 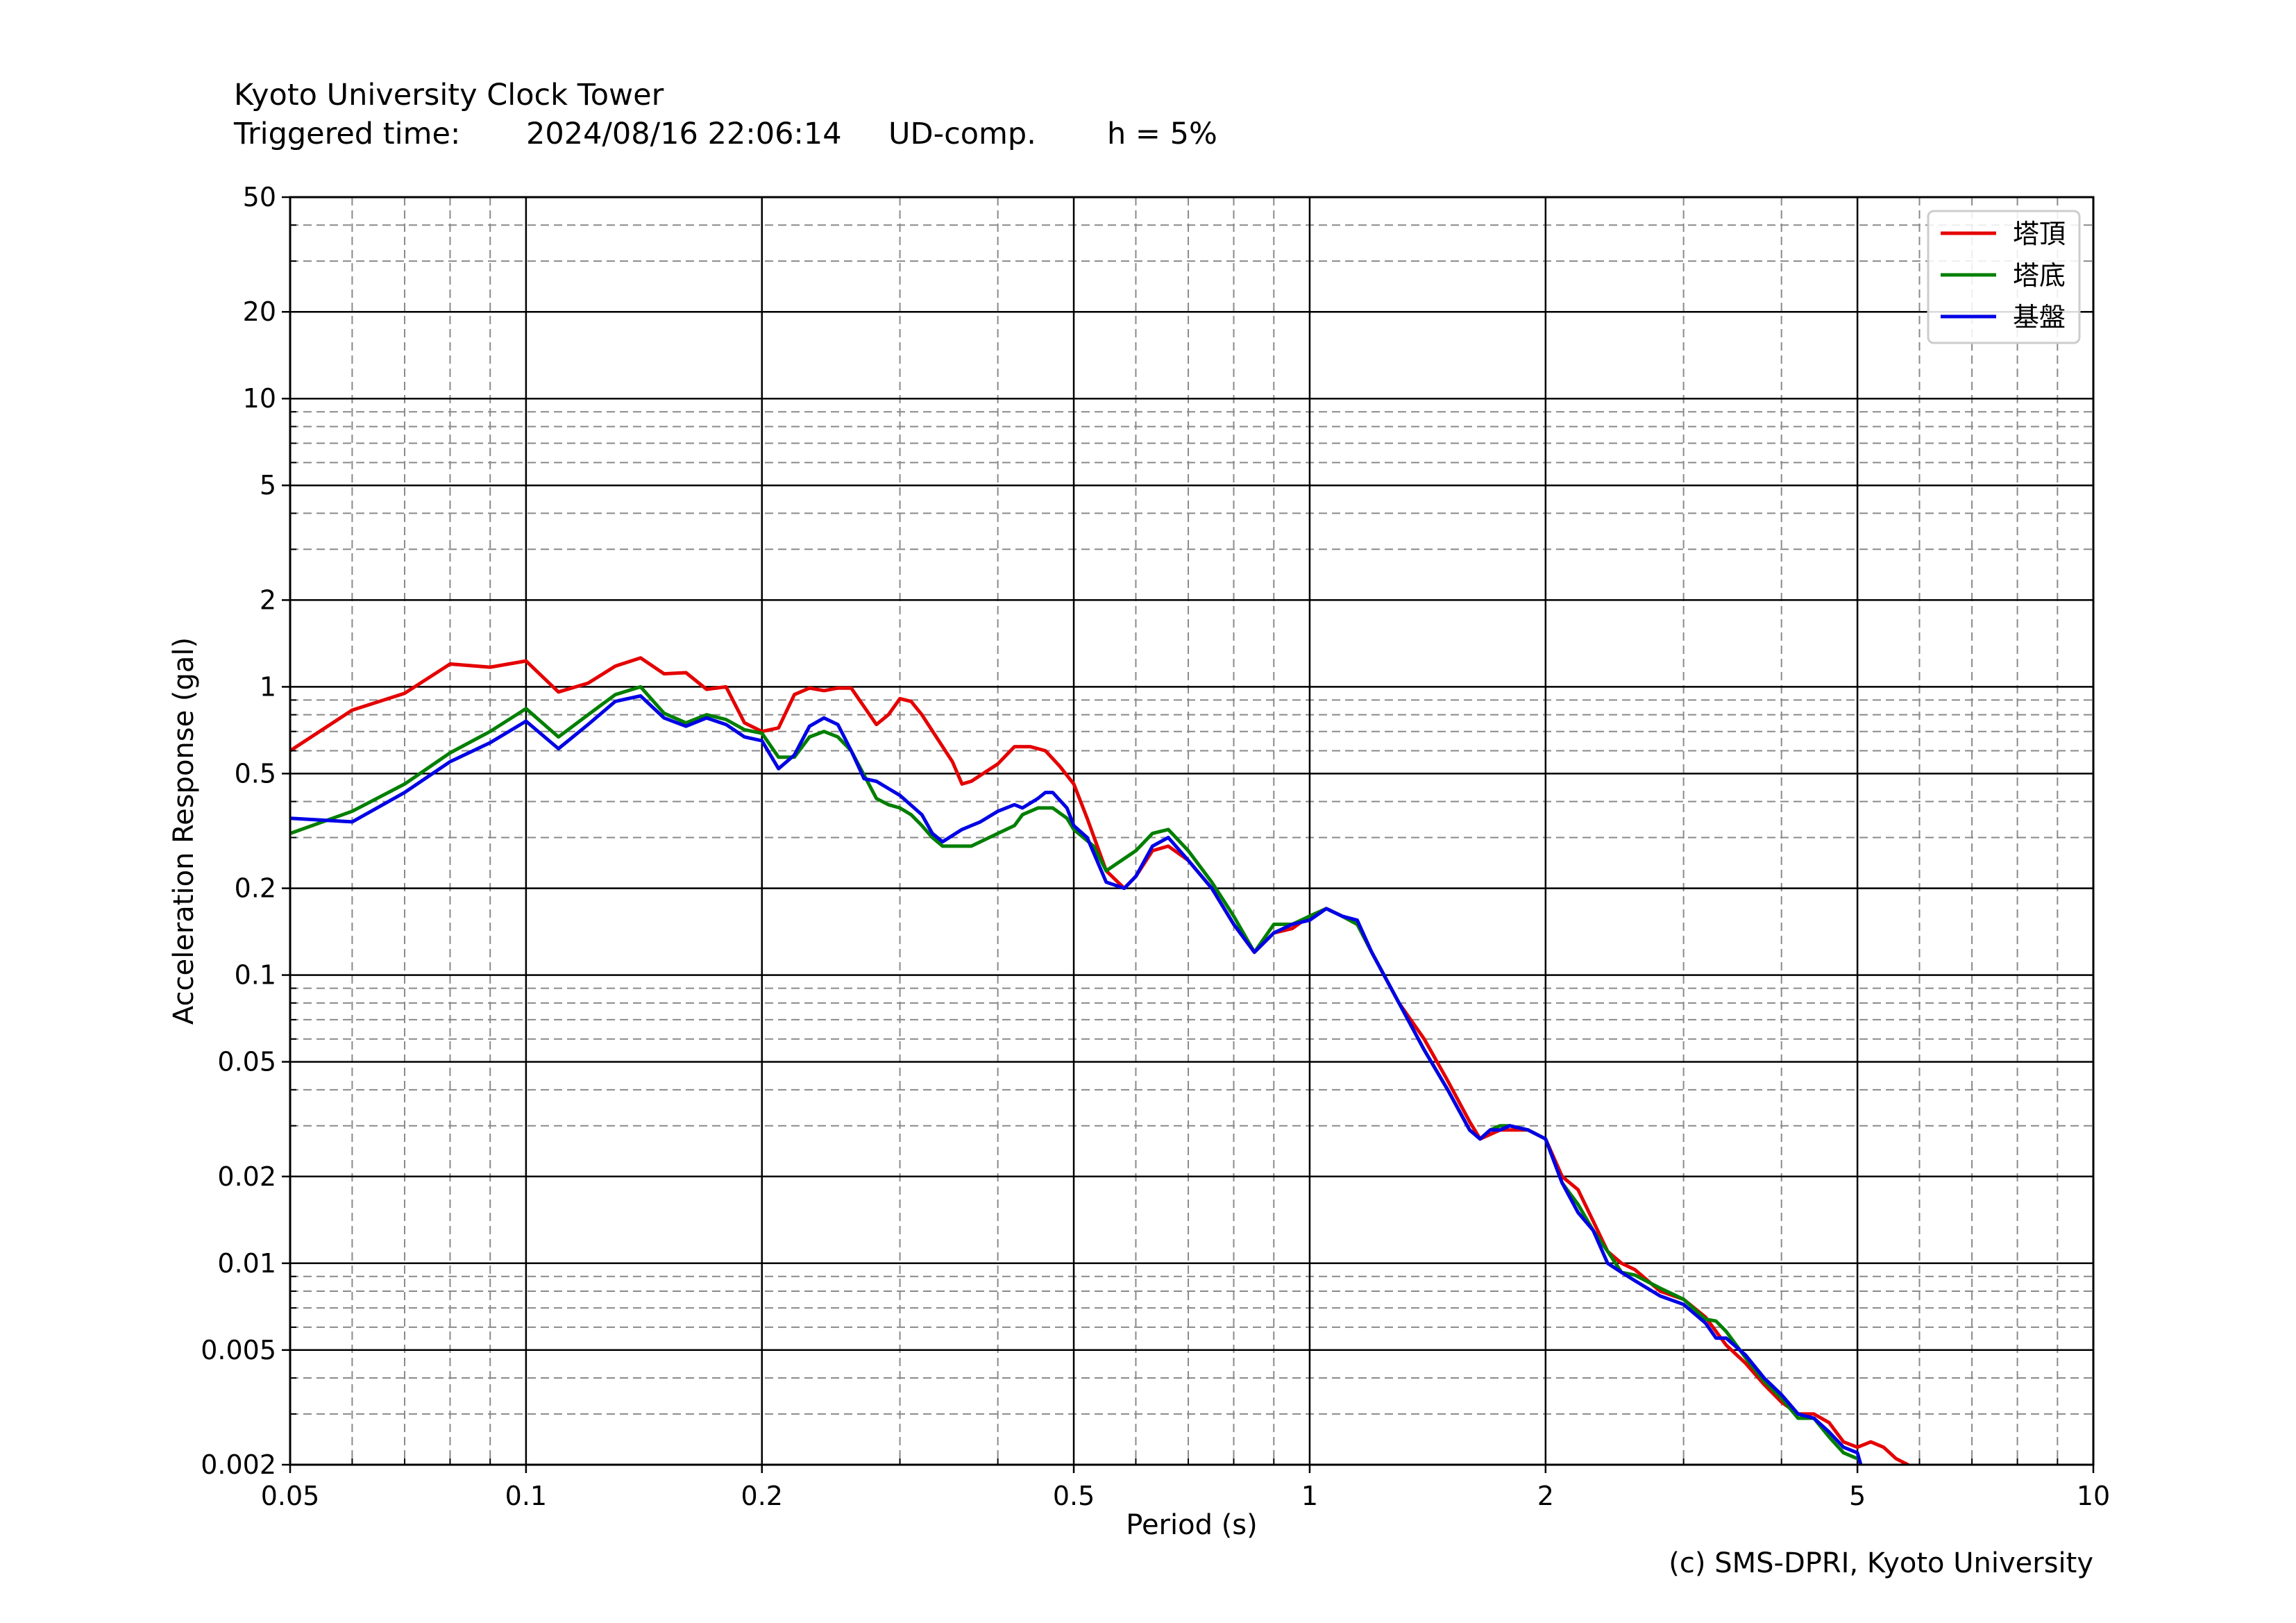 What do you see at coordinates (1162, 134) in the screenshot?
I see `damping-label: h = 5%` at bounding box center [1162, 134].